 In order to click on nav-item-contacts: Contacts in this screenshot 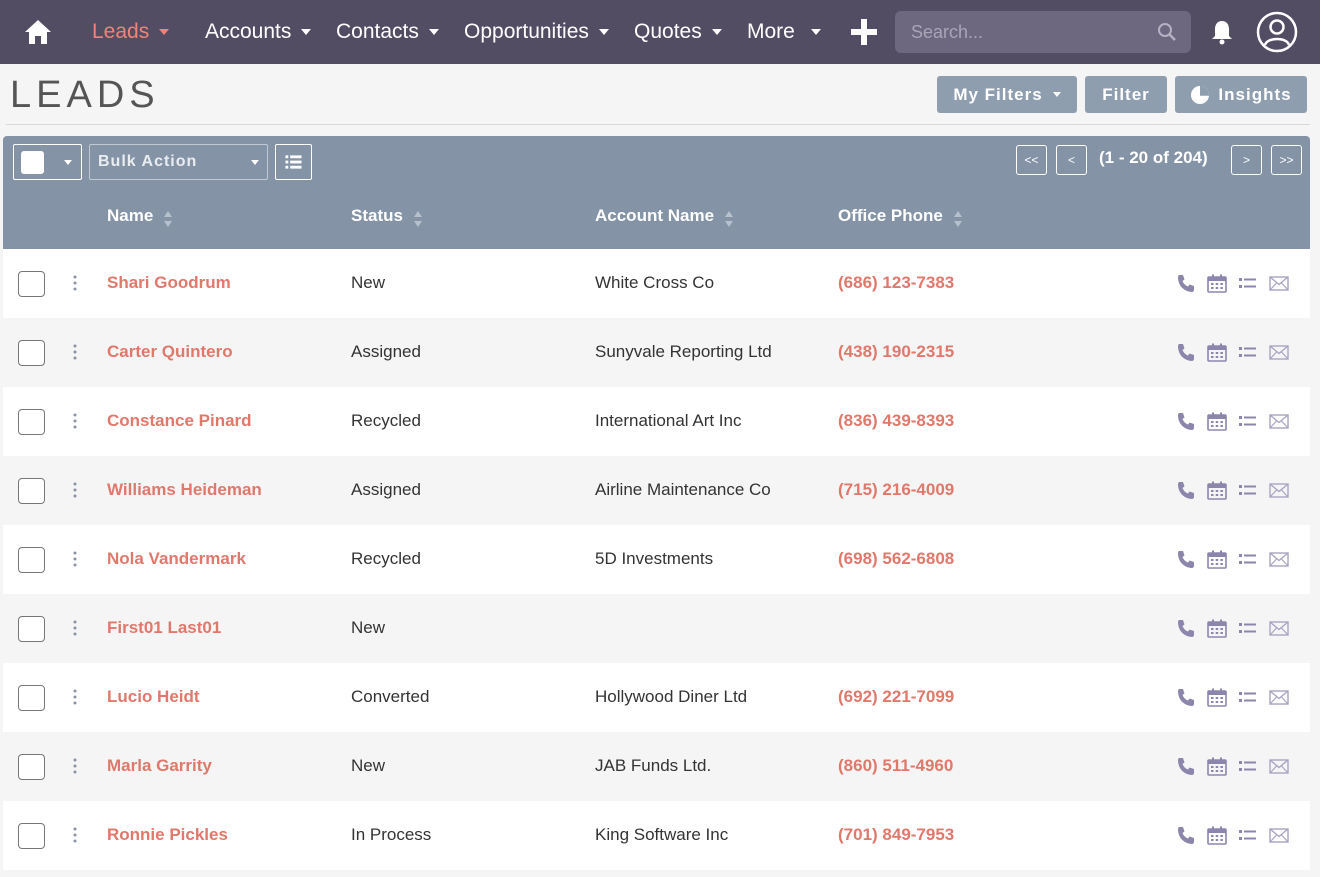, I will do `click(387, 32)`.